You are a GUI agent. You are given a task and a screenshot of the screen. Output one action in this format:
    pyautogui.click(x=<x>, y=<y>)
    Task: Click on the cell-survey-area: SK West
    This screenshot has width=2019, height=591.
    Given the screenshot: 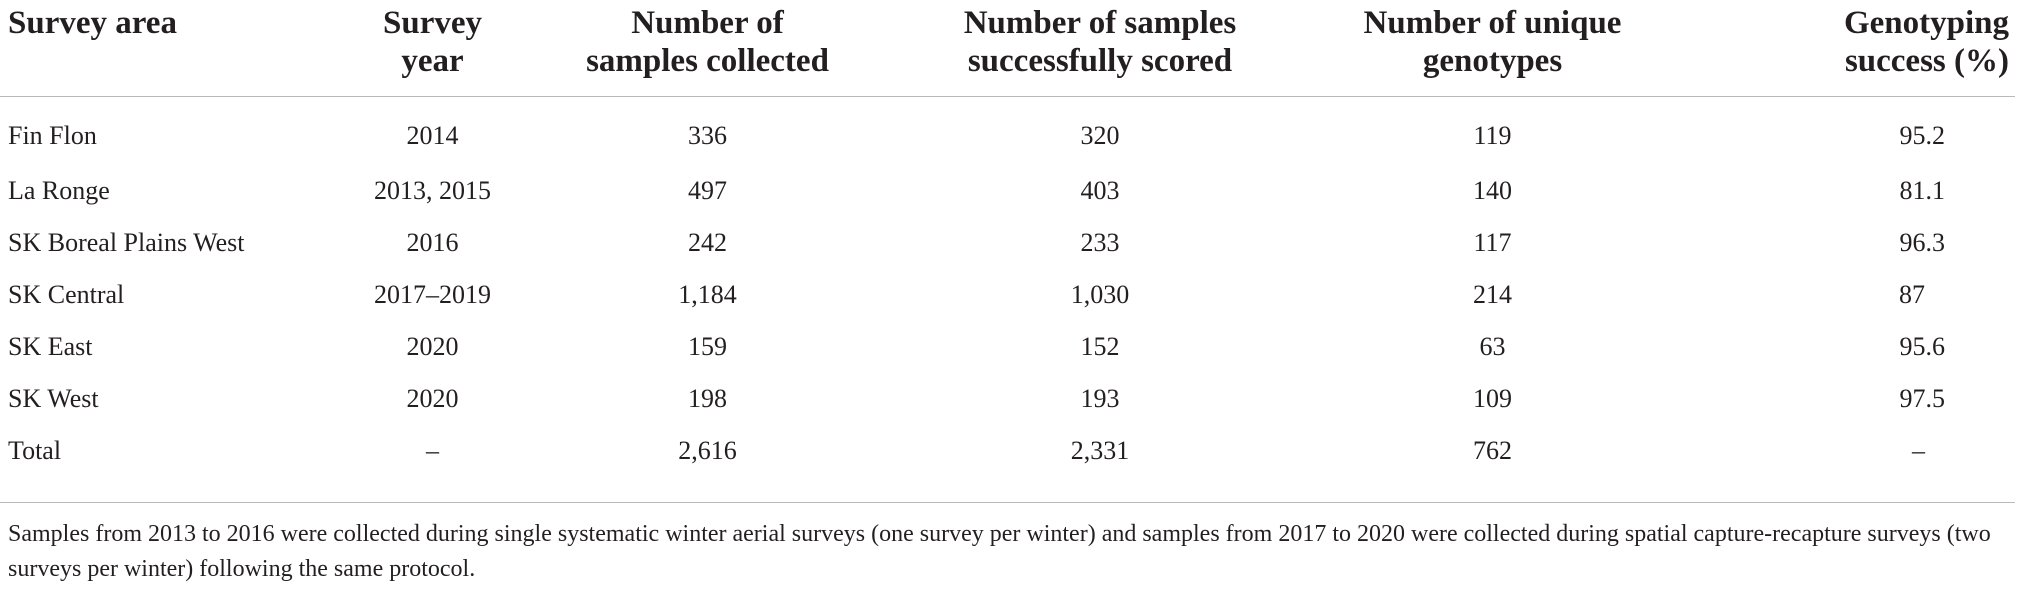 What is the action you would take?
    pyautogui.click(x=53, y=398)
    